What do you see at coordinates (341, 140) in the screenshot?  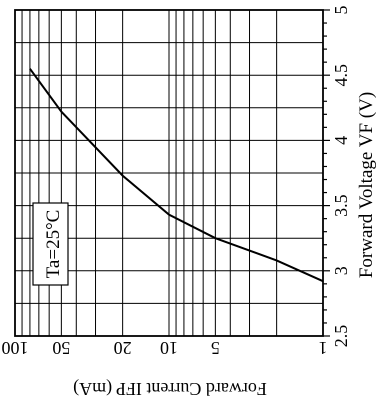 I see `y-tick-label: 4` at bounding box center [341, 140].